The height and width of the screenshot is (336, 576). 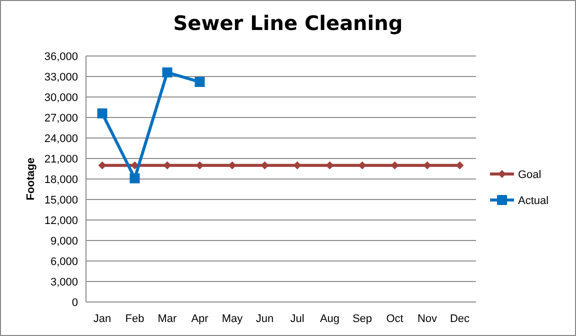 I want to click on chart-title: Sewer Line Cleaning, so click(x=288, y=23).